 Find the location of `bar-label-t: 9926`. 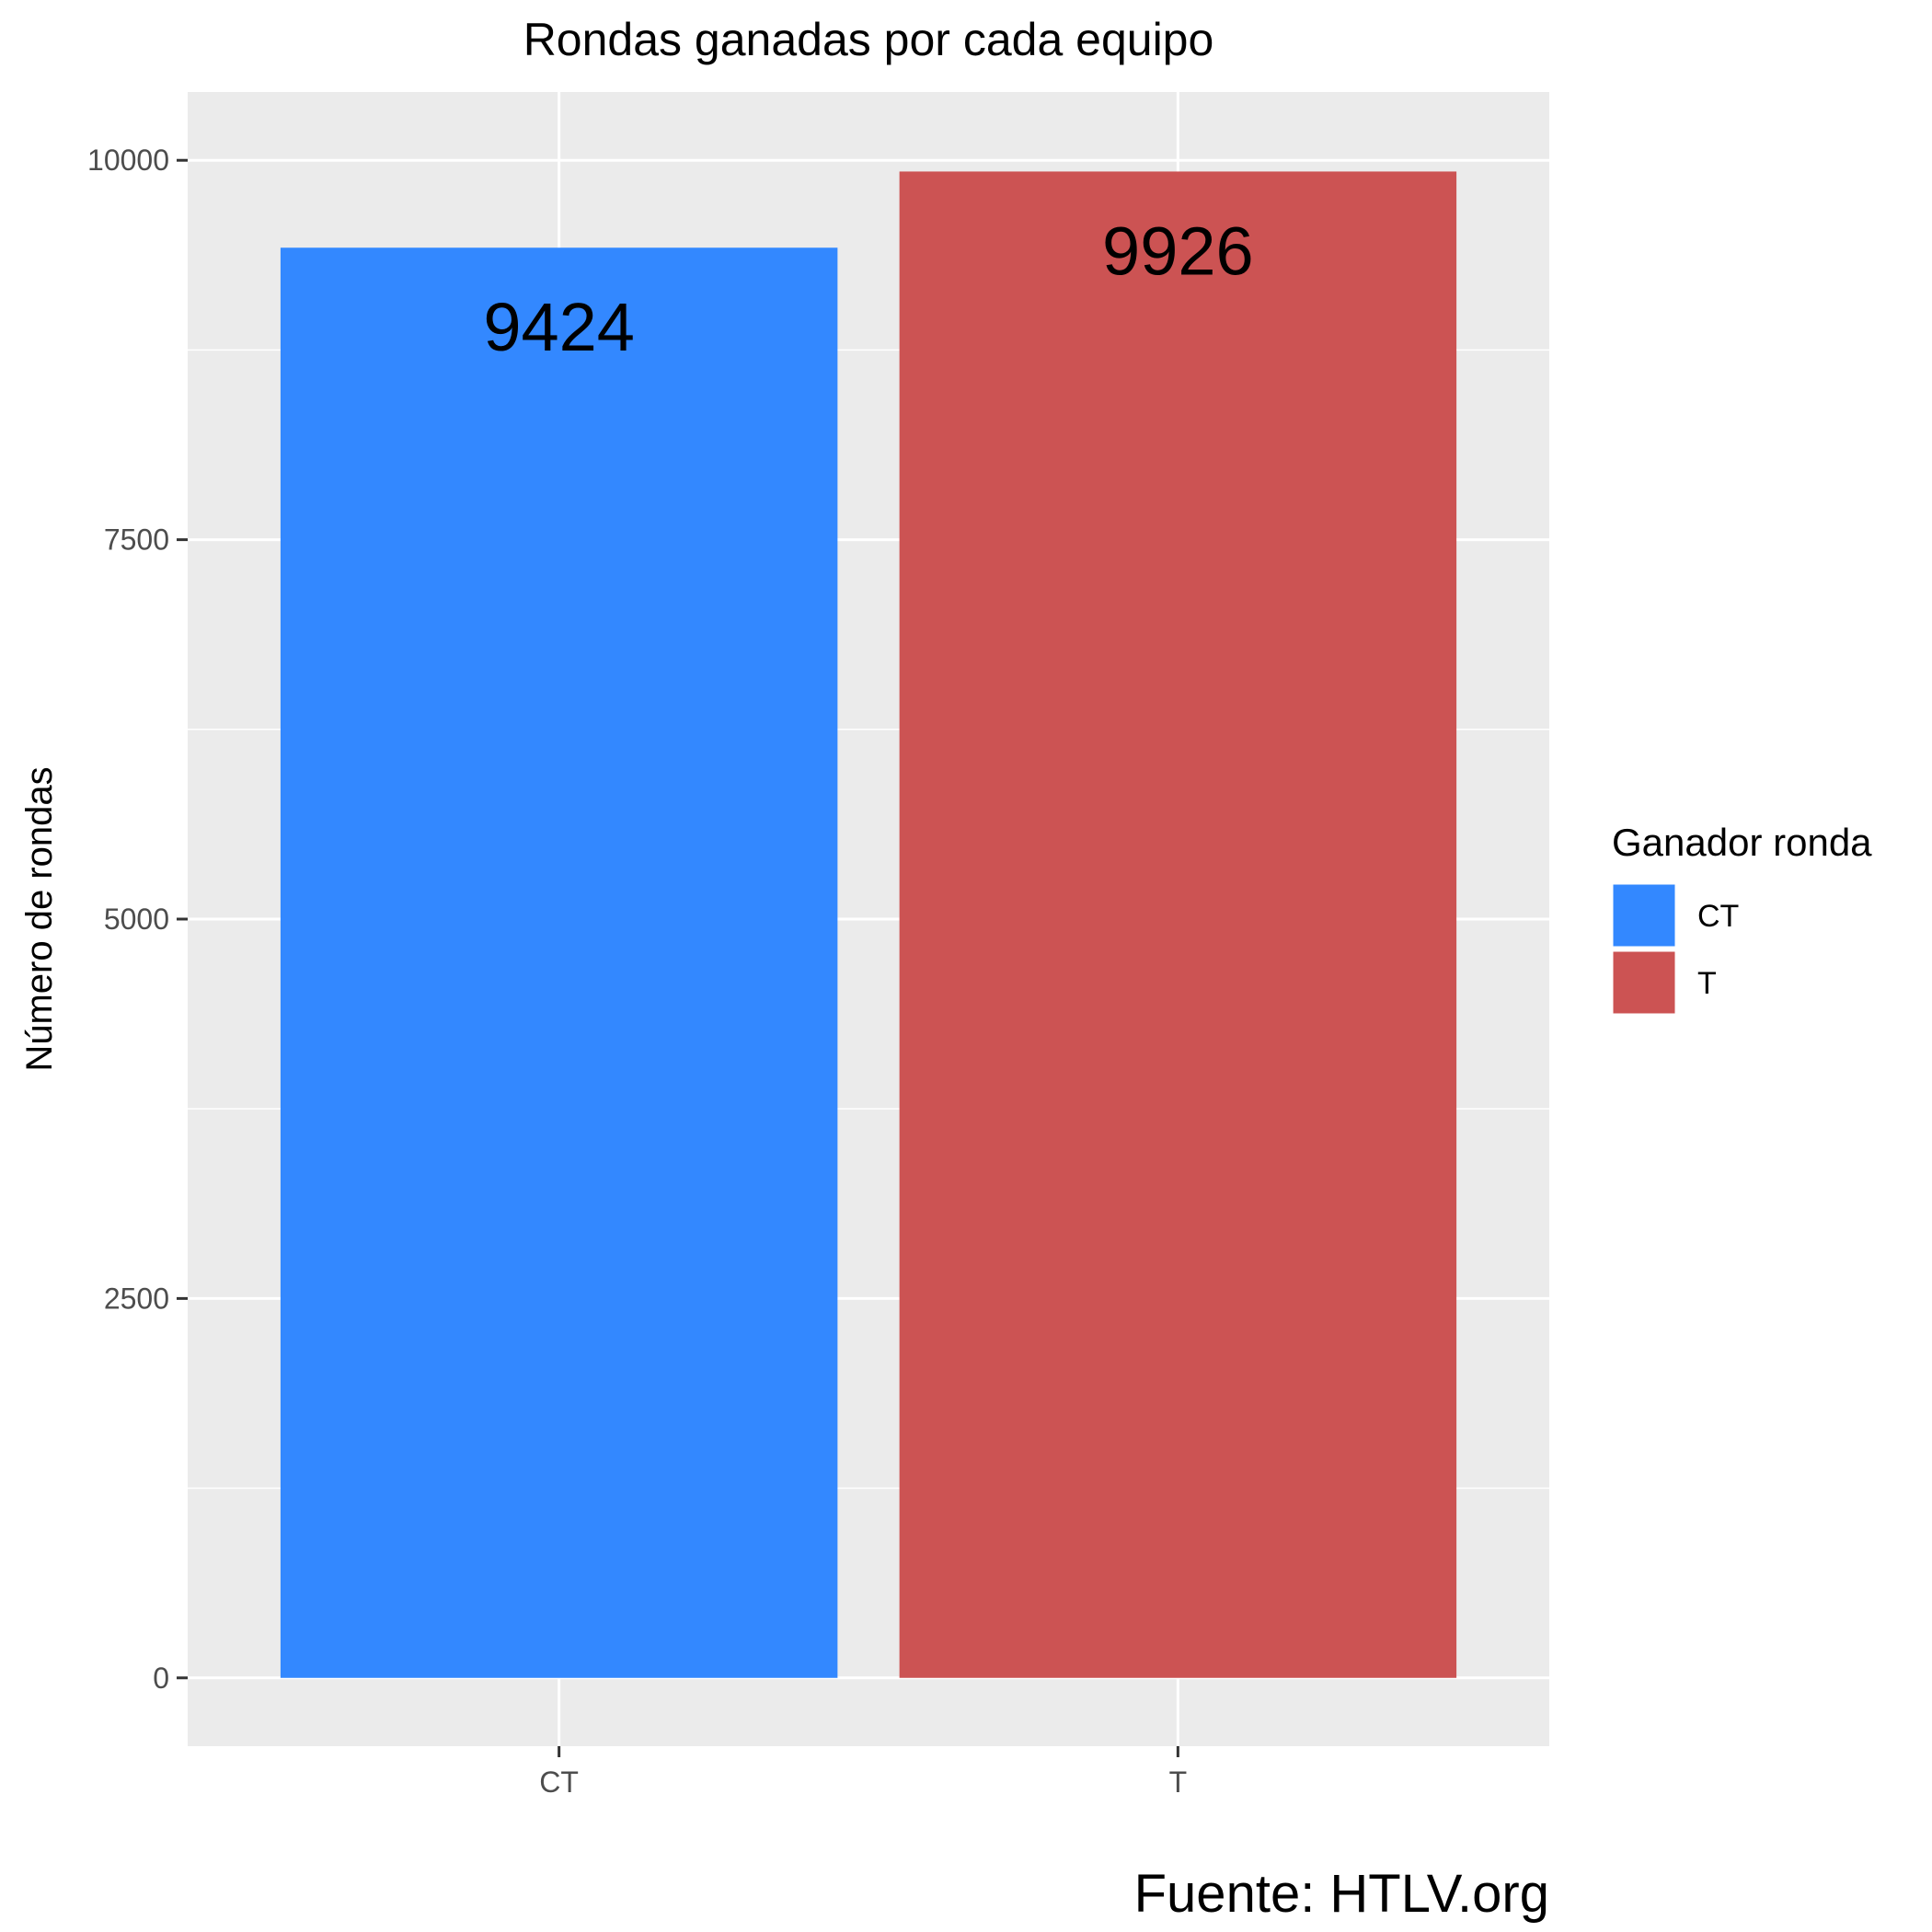

bar-label-t: 9926 is located at coordinates (1178, 251).